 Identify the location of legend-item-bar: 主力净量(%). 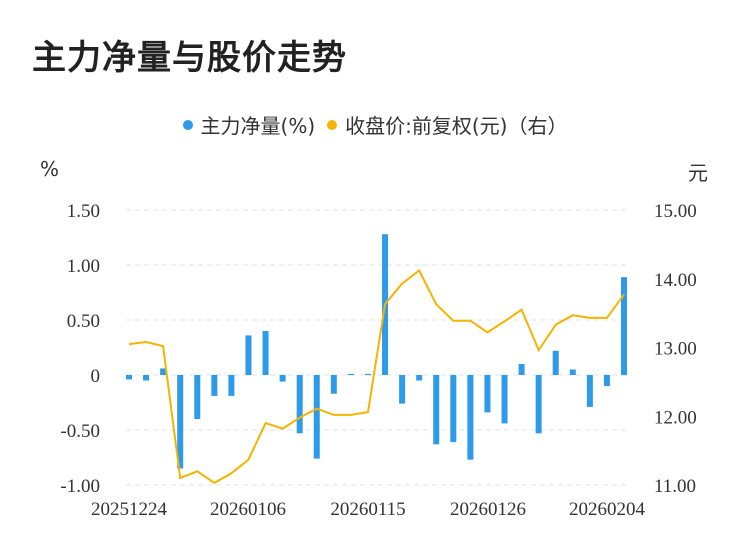
(249, 124).